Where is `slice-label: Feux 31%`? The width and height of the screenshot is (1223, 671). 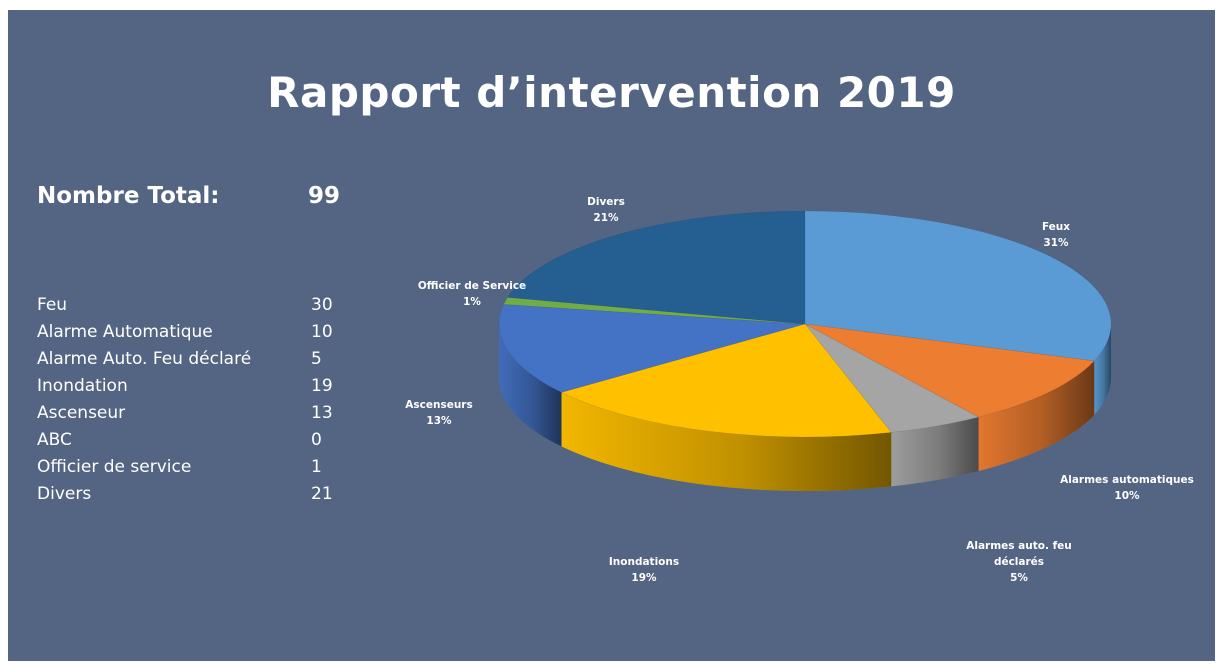 slice-label: Feux 31% is located at coordinates (1056, 235).